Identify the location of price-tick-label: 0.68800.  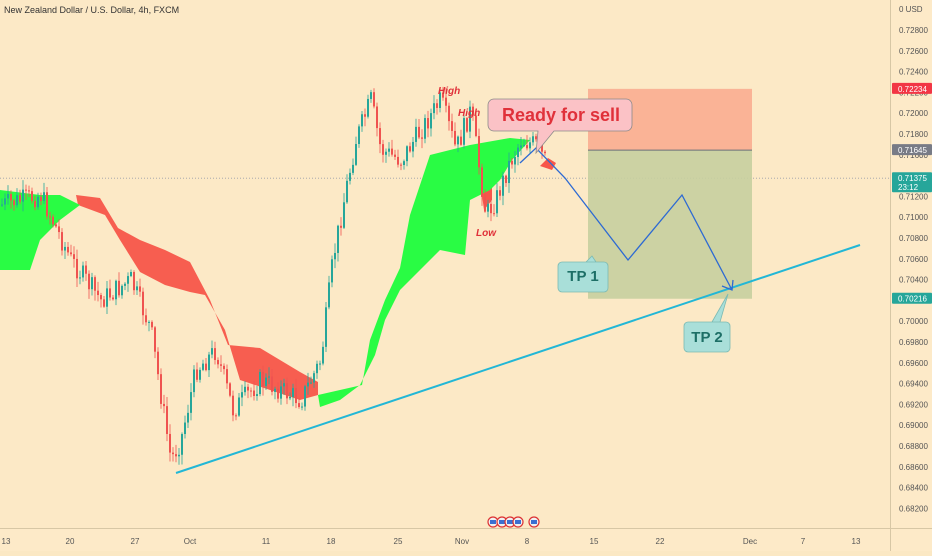
(913, 446).